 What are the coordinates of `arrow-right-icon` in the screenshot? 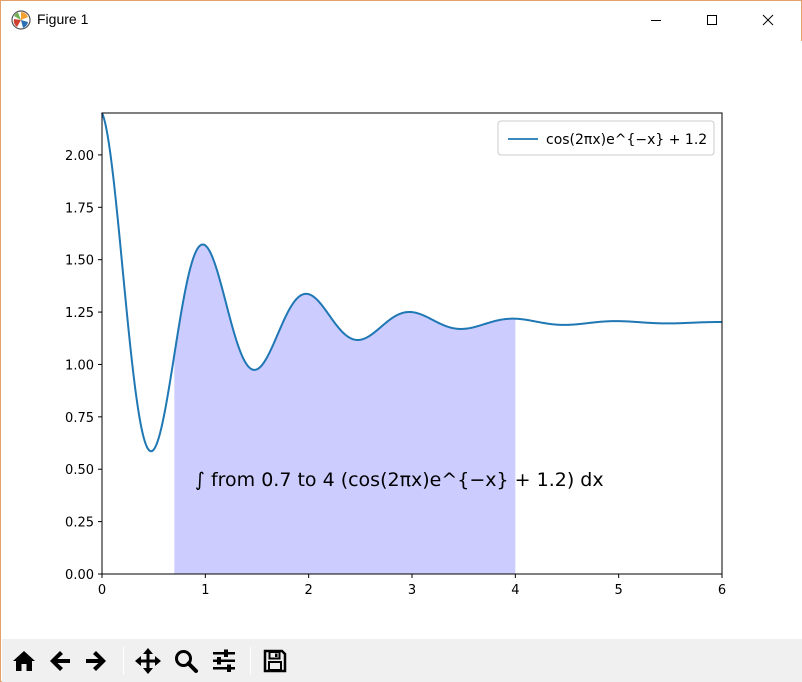 It's located at (96, 661).